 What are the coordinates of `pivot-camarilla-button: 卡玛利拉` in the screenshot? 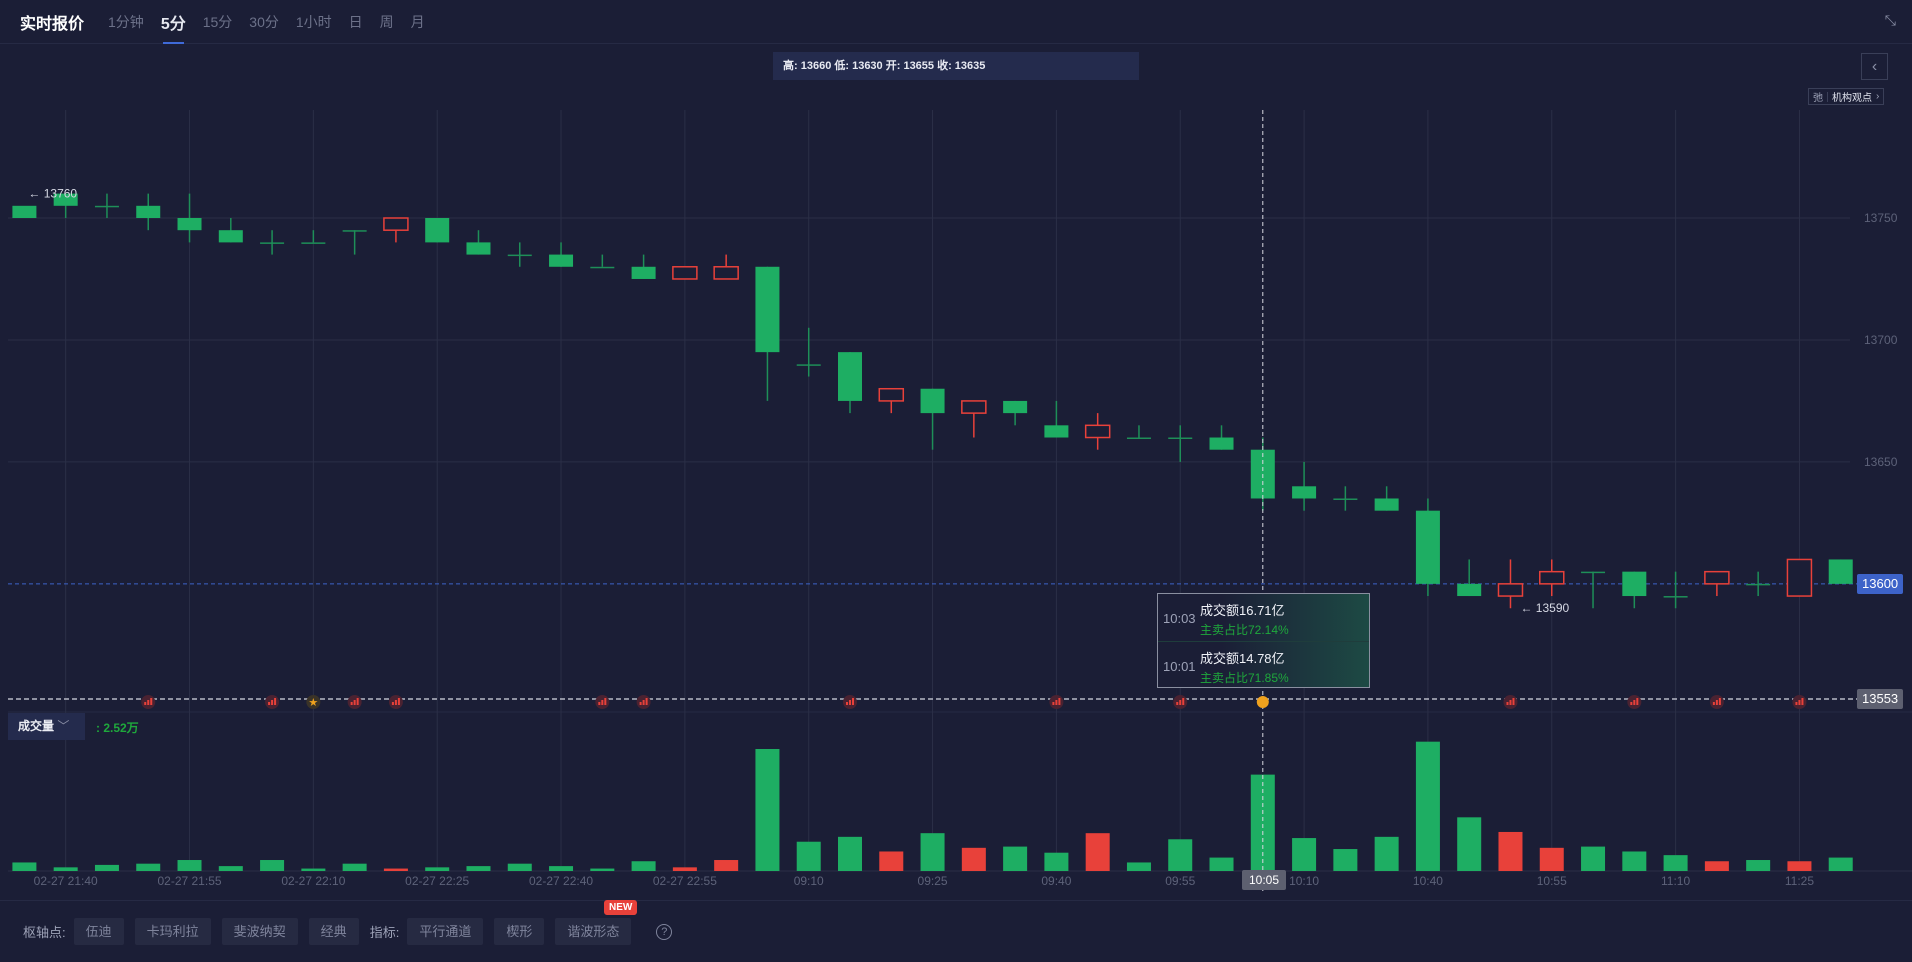 It's located at (172, 931).